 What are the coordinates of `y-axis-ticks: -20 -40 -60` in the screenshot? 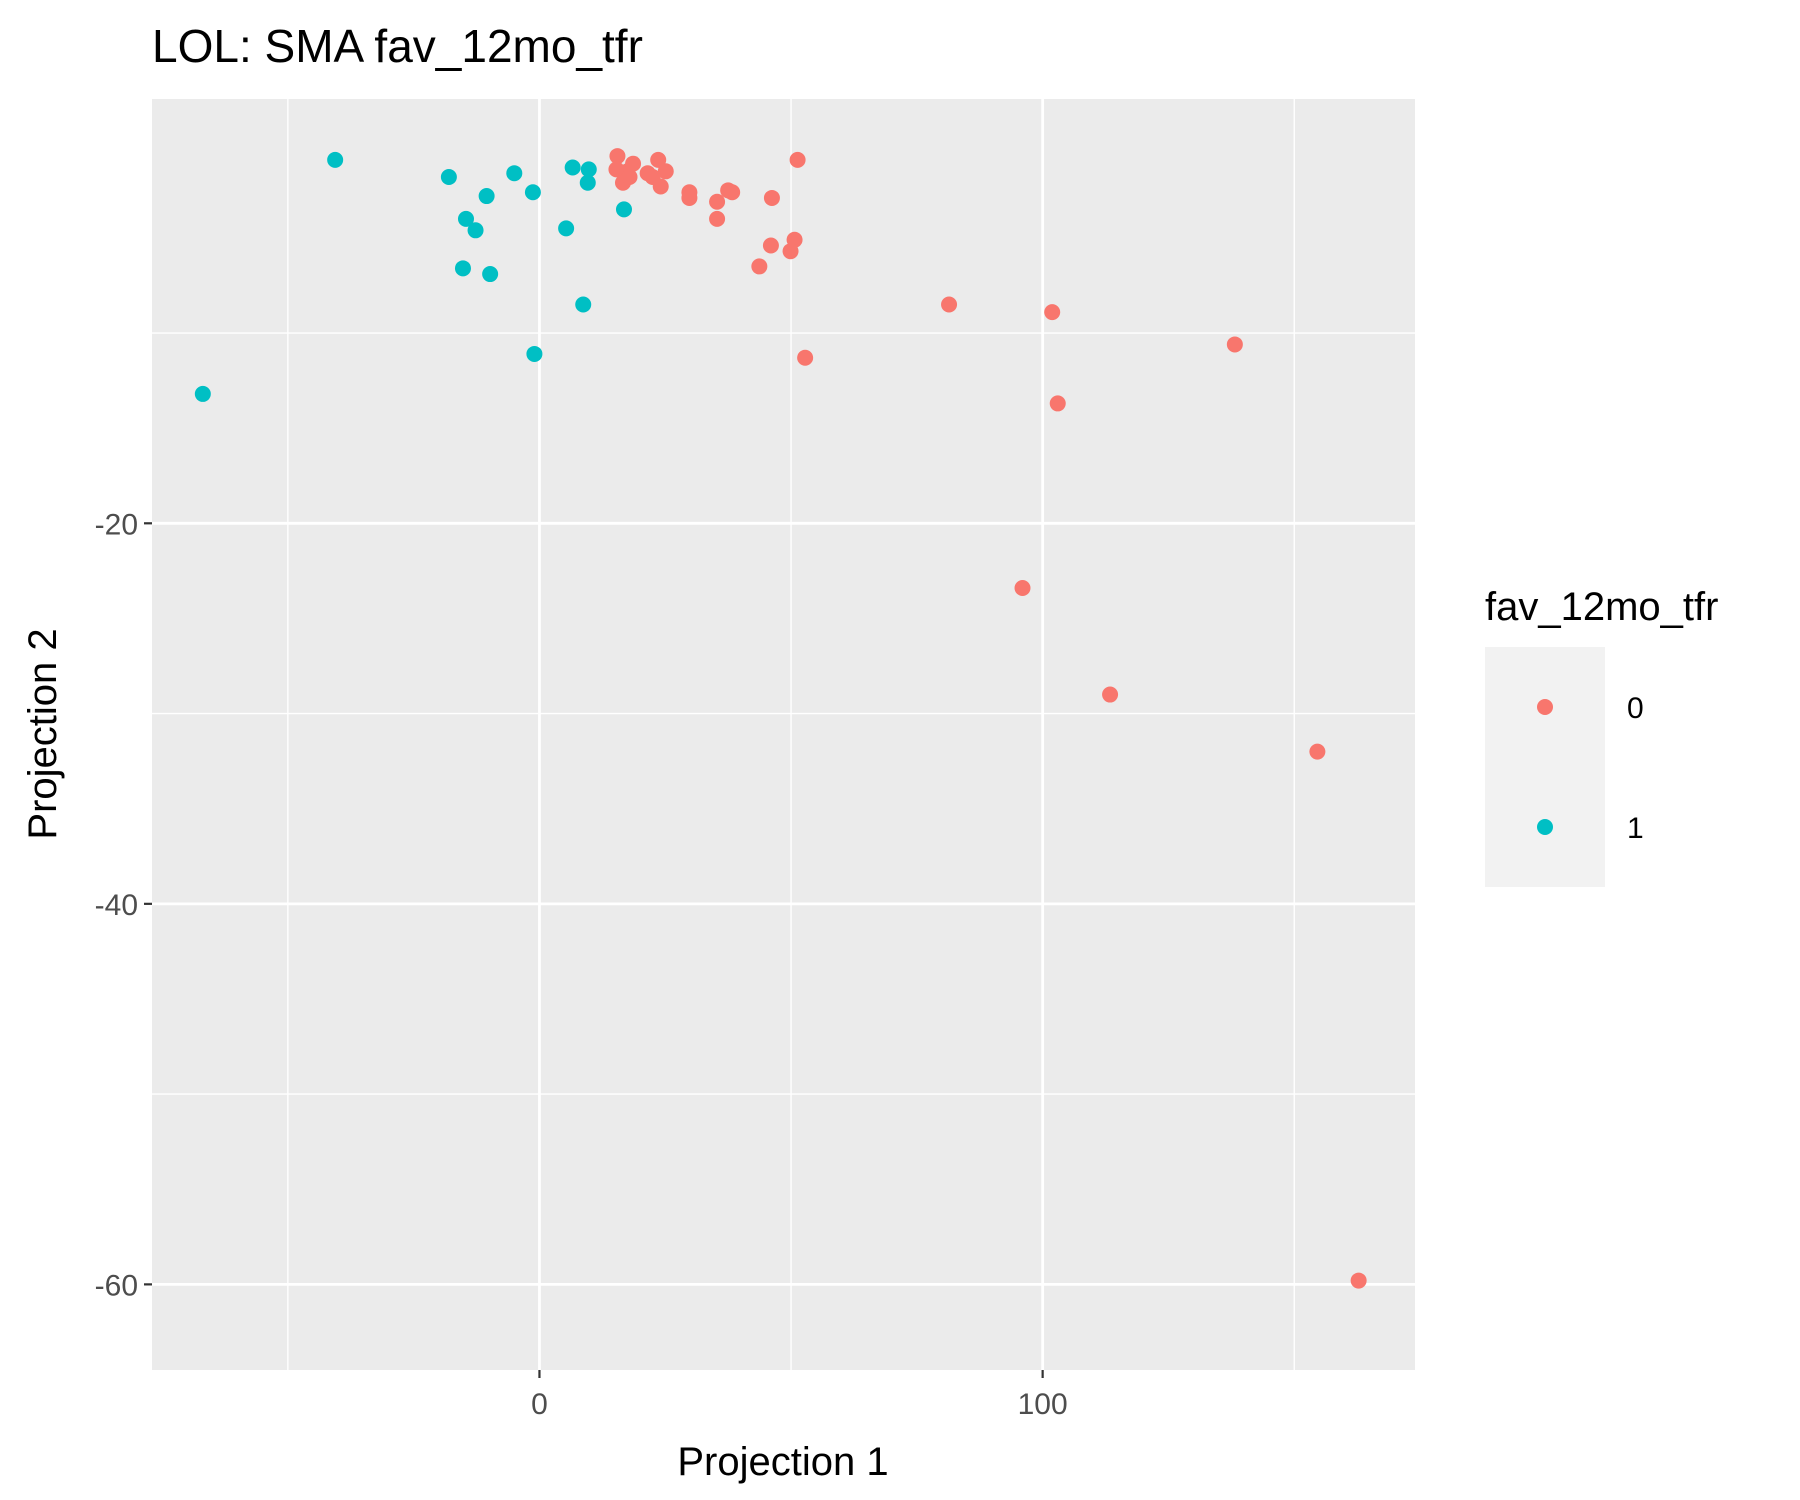 It's located at (123, 905).